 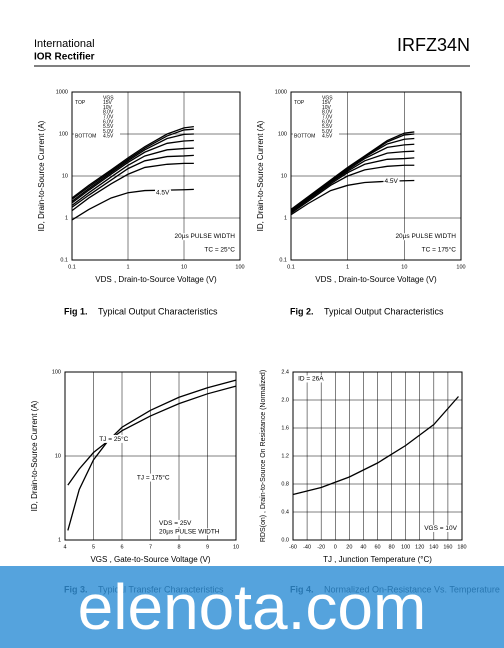 What do you see at coordinates (252, 607) in the screenshot?
I see `watermark: elenota.com` at bounding box center [252, 607].